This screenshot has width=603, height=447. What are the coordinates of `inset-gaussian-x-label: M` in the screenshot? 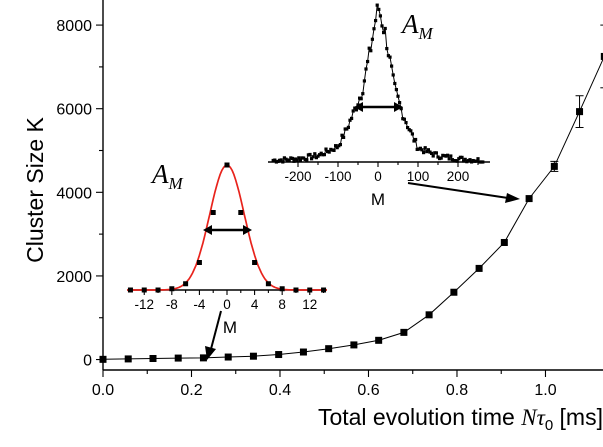 It's located at (230, 327).